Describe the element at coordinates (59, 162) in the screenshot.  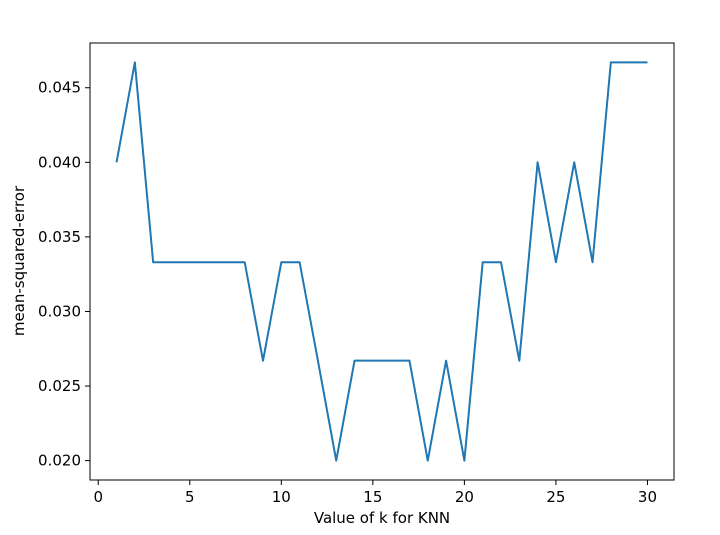
I see `y-tick-label: 0.040` at that location.